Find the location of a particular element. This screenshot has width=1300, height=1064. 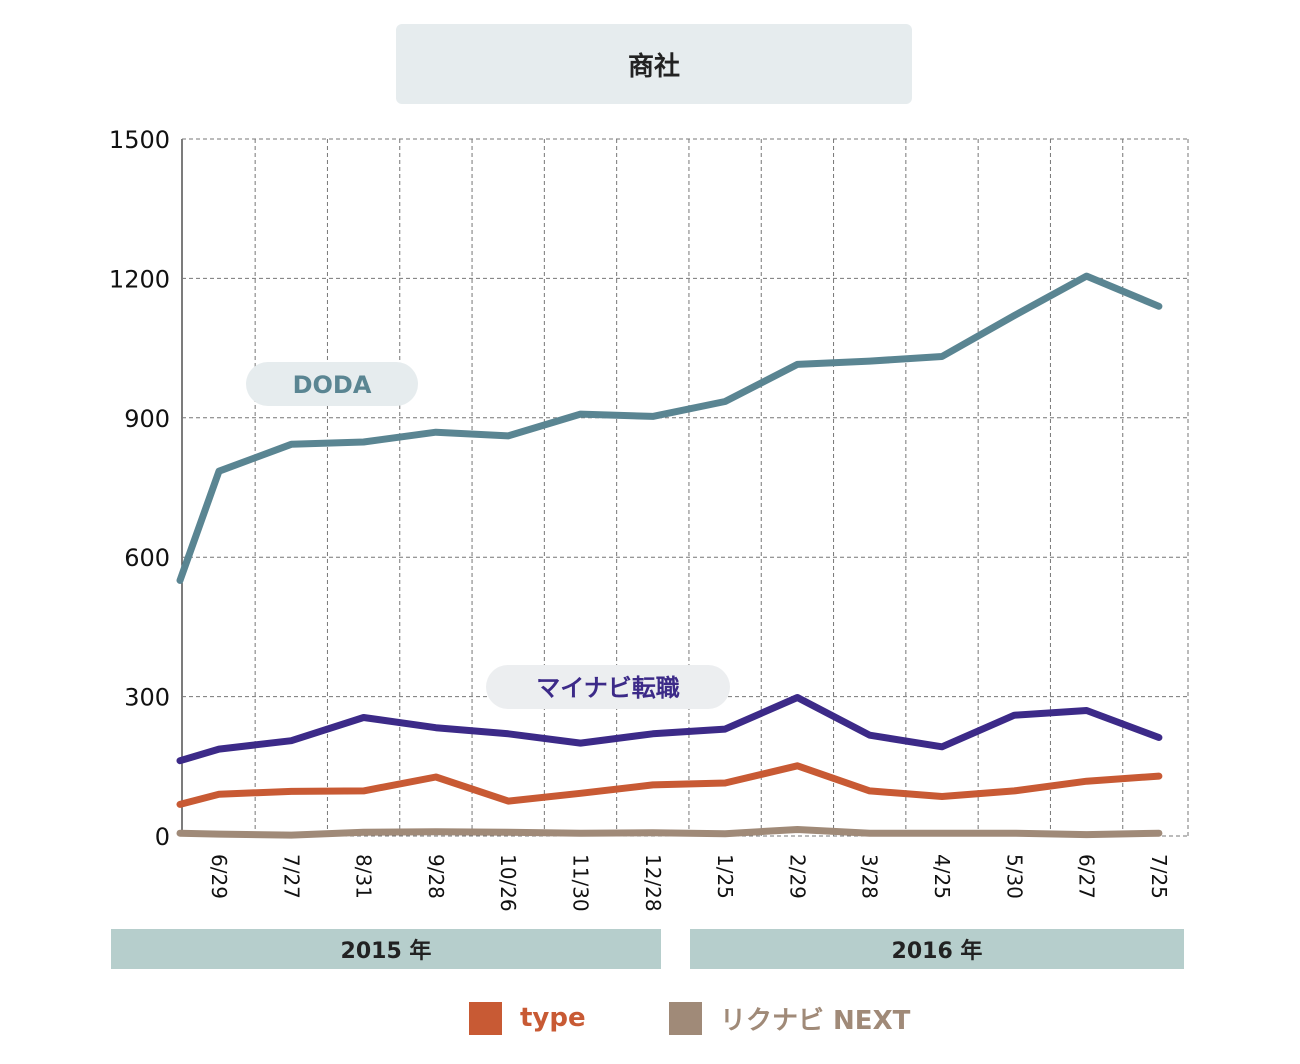

series-line-type is located at coordinates (669, 785).